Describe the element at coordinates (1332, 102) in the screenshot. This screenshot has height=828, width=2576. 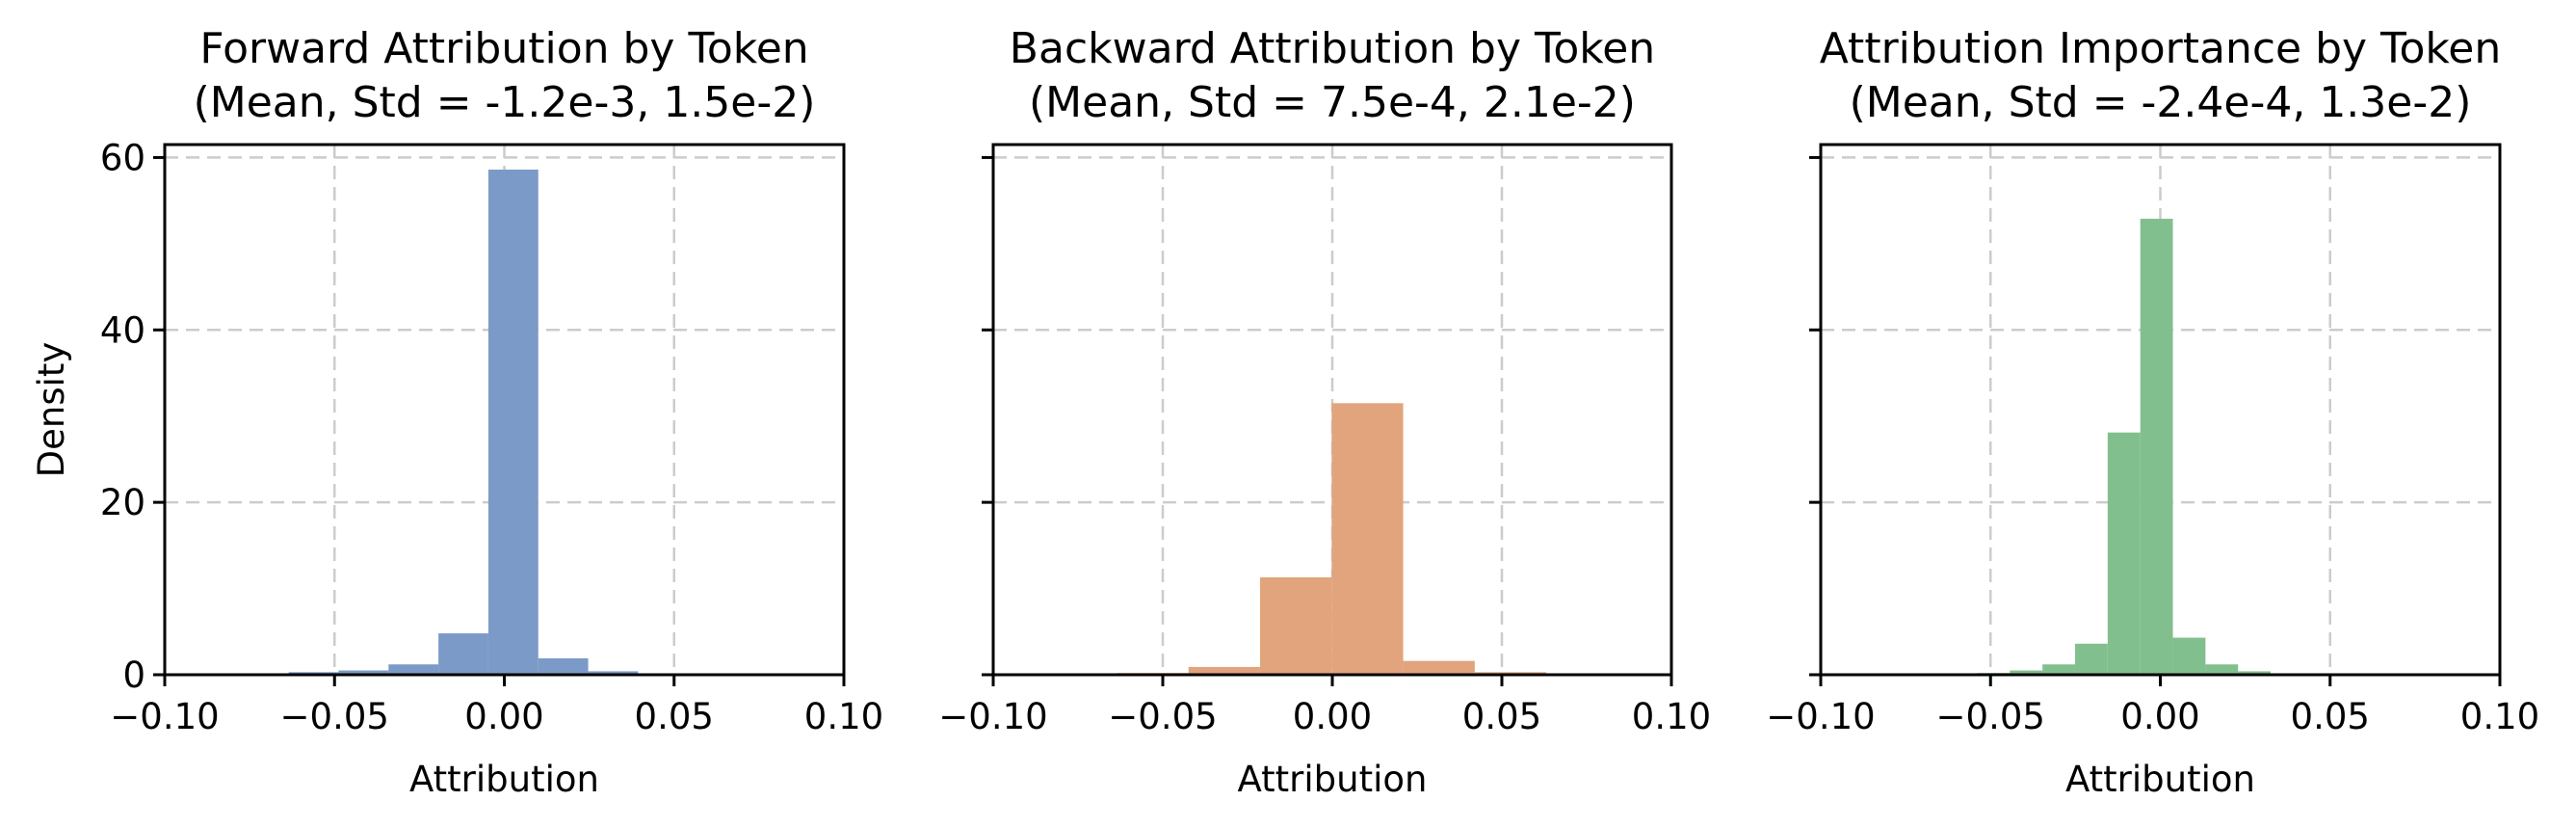
I see `chart-subtitle: (Mean, Std = 7.5e-4, 2.1e-2)` at that location.